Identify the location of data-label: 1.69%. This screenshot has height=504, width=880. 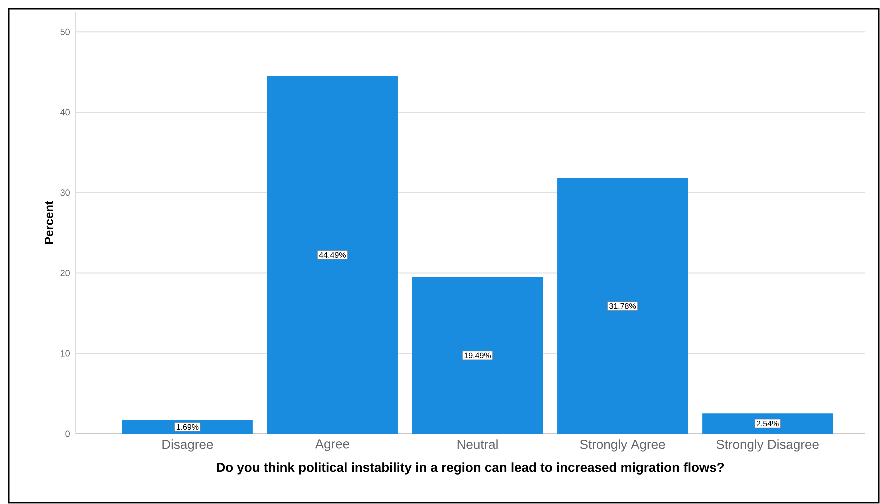
(187, 427).